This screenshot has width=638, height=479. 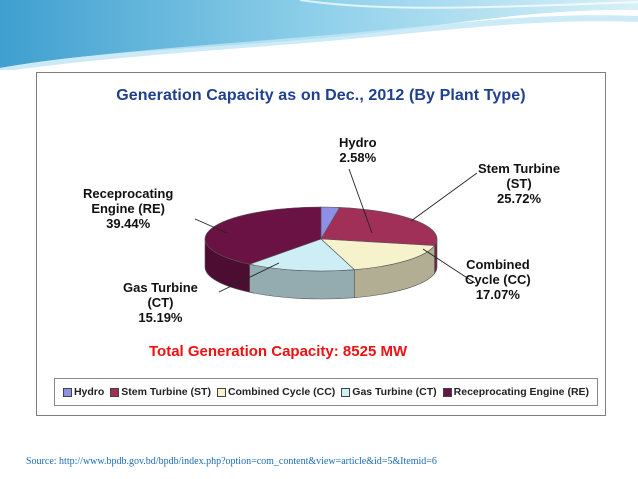 What do you see at coordinates (358, 150) in the screenshot?
I see `slice-label-hydro: Hydro 2.58%` at bounding box center [358, 150].